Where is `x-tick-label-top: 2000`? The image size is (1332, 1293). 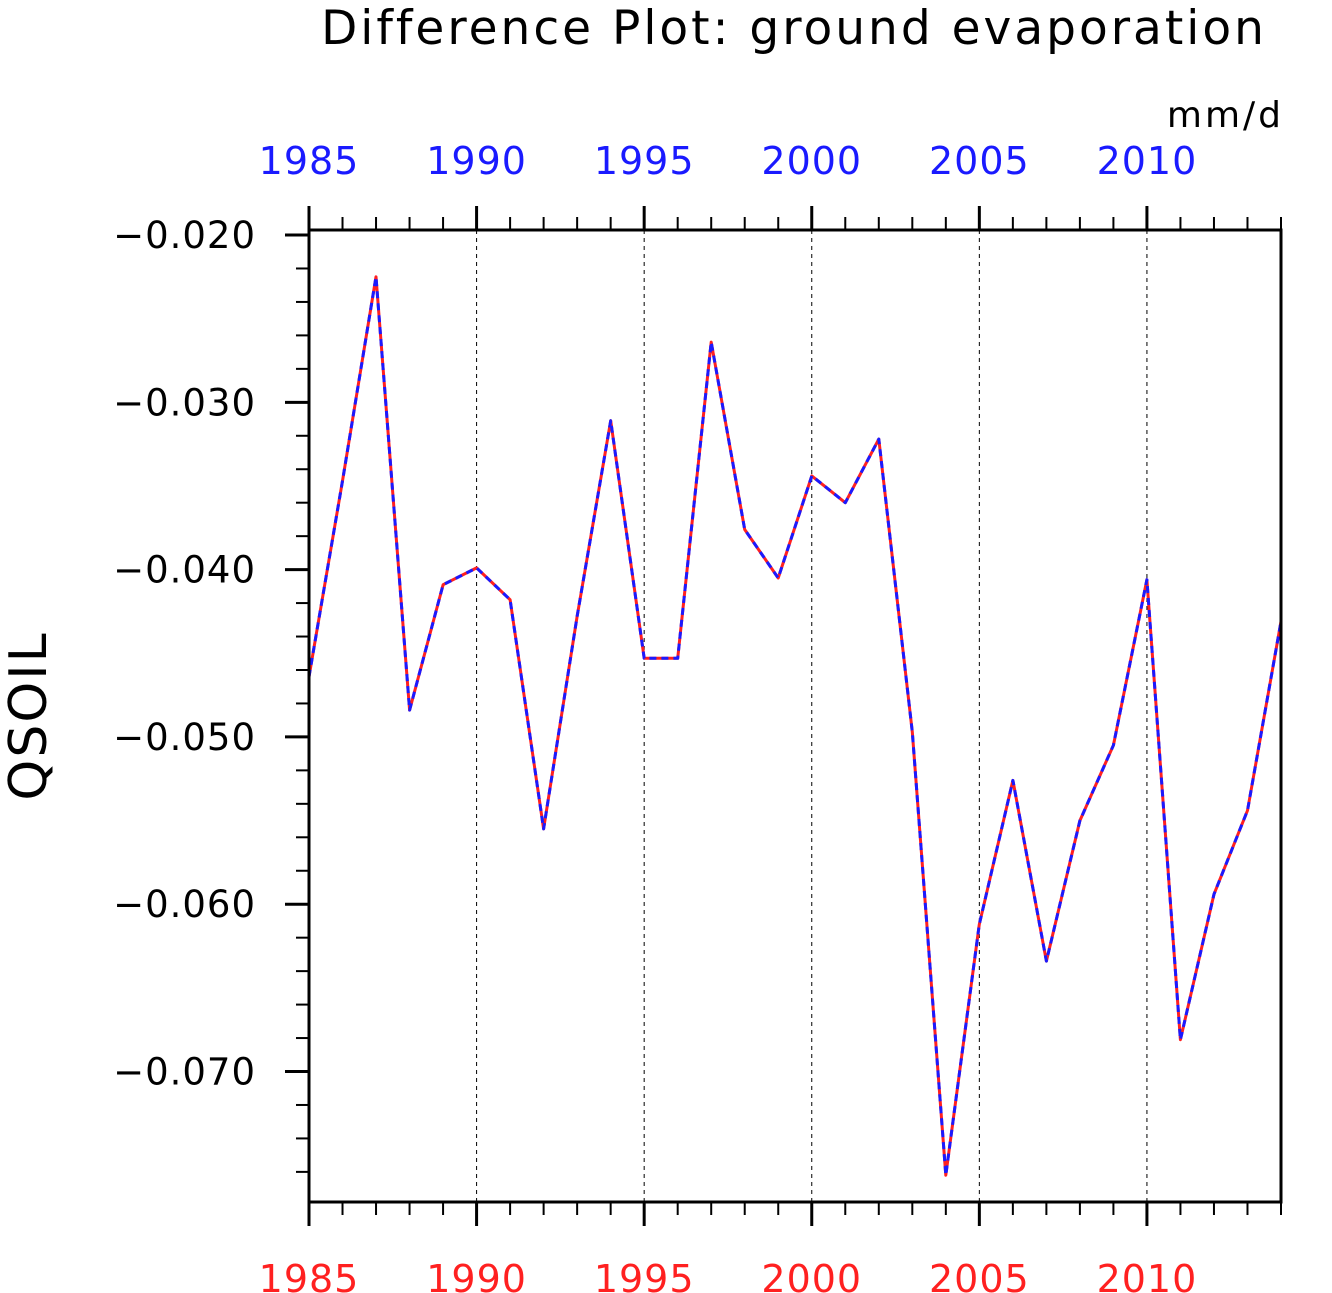 x-tick-label-top: 2000 is located at coordinates (811, 161).